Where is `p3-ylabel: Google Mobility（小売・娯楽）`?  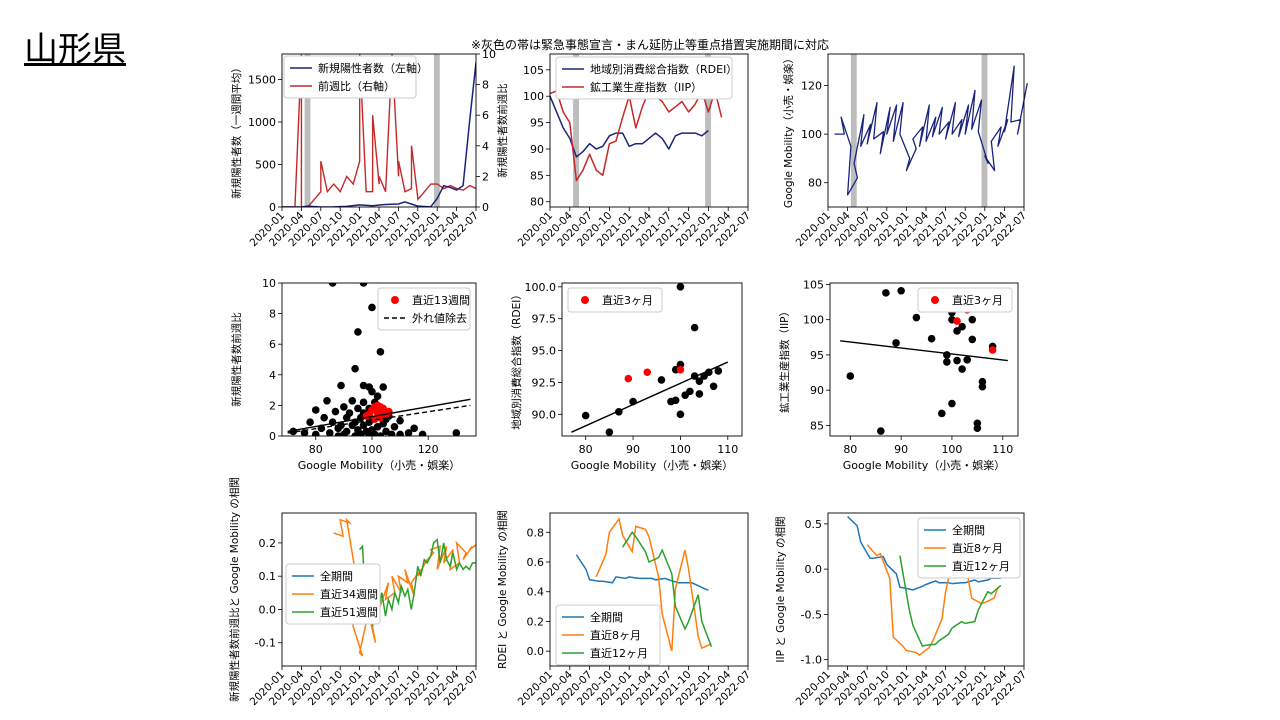 p3-ylabel: Google Mobility（小売・娯楽） is located at coordinates (788, 130).